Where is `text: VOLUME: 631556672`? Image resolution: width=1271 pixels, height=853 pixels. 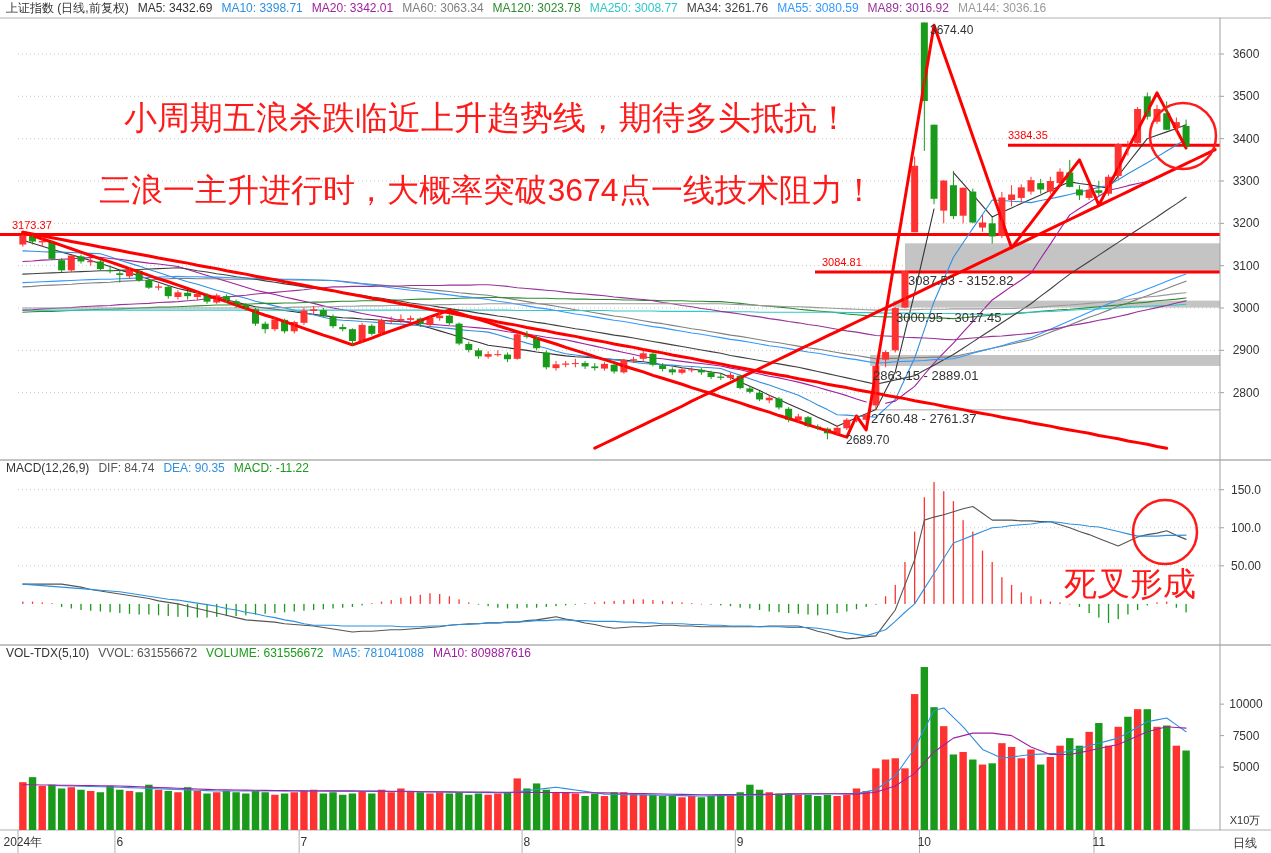
text: VOLUME: 631556672 is located at coordinates (265, 653).